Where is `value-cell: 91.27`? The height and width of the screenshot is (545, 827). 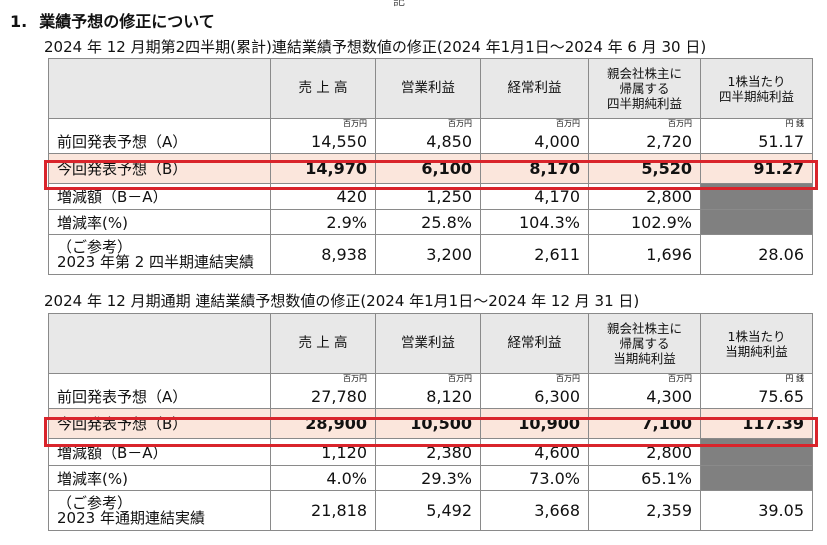 value-cell: 91.27 is located at coordinates (756, 168).